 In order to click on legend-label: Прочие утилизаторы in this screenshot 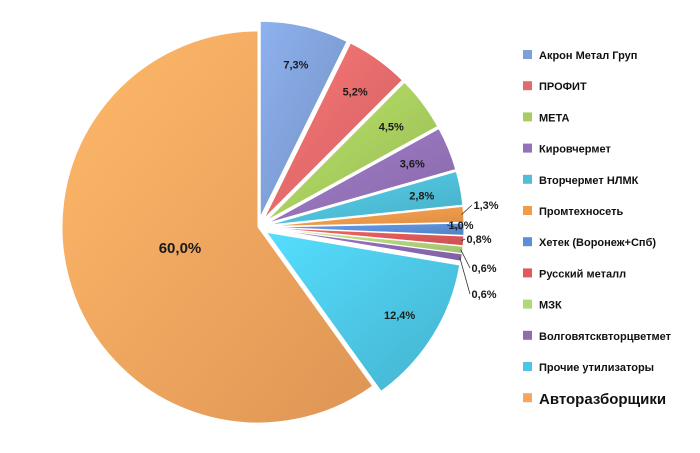, I will do `click(596, 368)`.